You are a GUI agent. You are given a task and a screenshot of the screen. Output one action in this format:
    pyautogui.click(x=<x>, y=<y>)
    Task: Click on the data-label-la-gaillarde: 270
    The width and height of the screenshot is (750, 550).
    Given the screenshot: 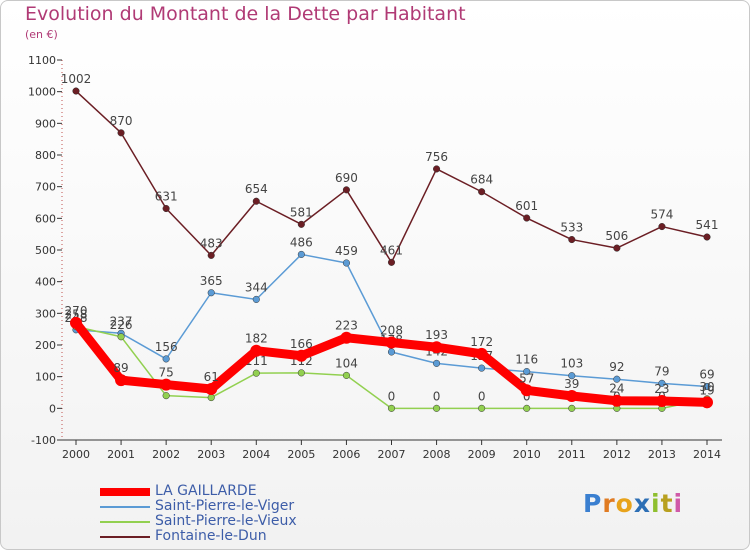 What is the action you would take?
    pyautogui.click(x=76, y=311)
    